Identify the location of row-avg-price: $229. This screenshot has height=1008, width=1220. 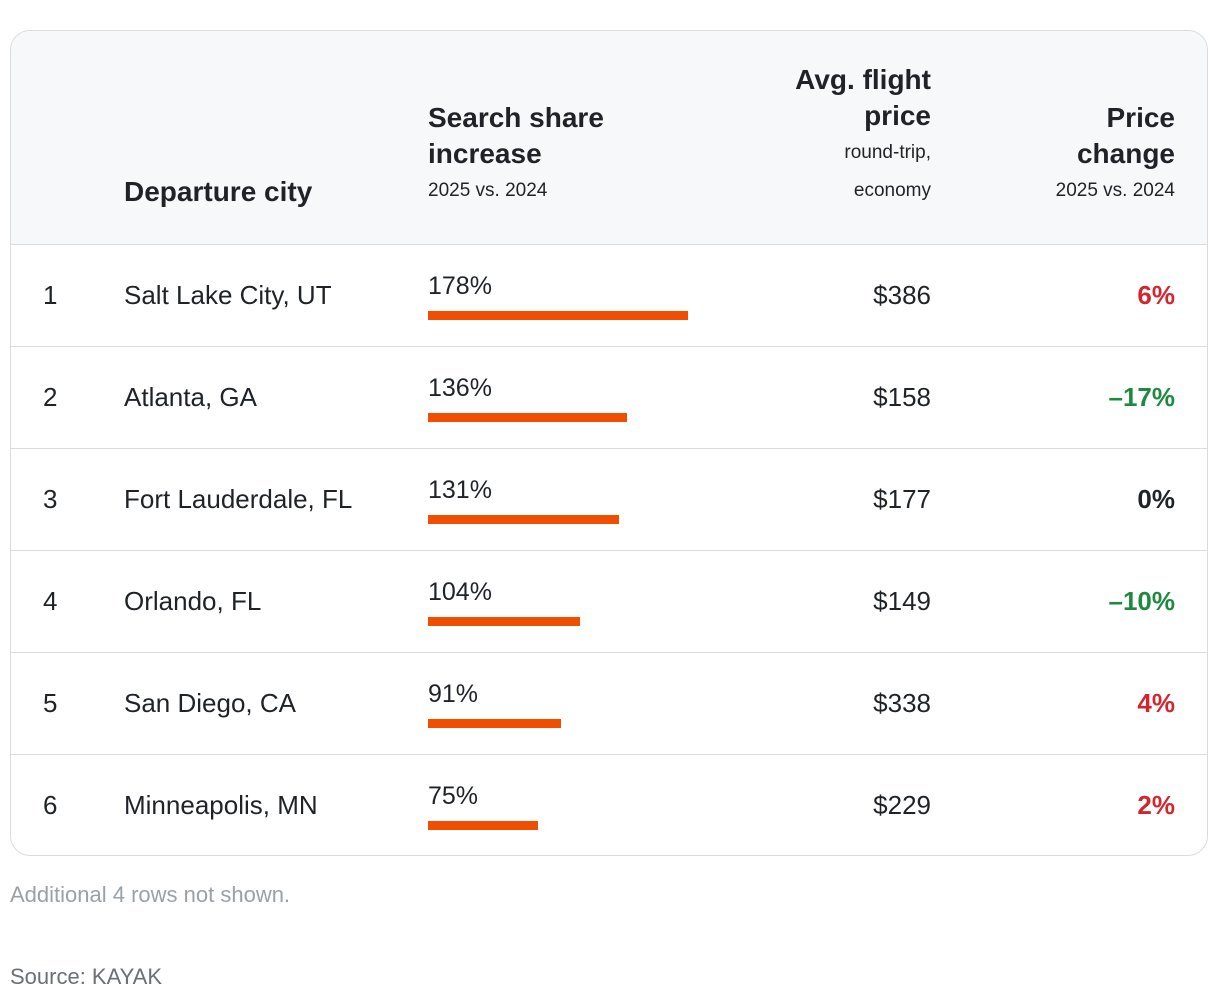
(902, 805).